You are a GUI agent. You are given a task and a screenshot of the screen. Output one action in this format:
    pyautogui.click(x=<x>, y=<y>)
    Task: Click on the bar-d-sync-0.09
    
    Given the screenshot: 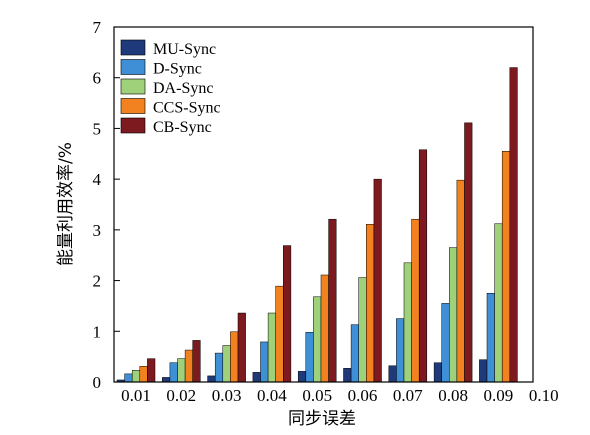 What is the action you would take?
    pyautogui.click(x=490, y=338)
    